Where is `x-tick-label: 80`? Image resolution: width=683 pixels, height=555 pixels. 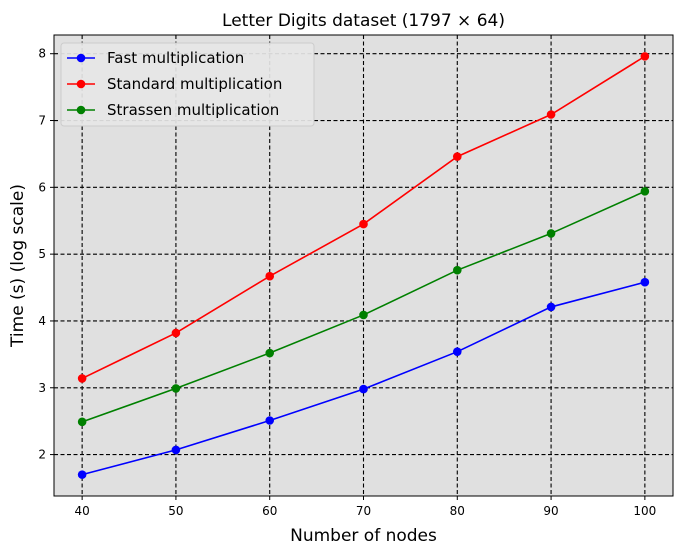
x-tick-label: 80 is located at coordinates (457, 511).